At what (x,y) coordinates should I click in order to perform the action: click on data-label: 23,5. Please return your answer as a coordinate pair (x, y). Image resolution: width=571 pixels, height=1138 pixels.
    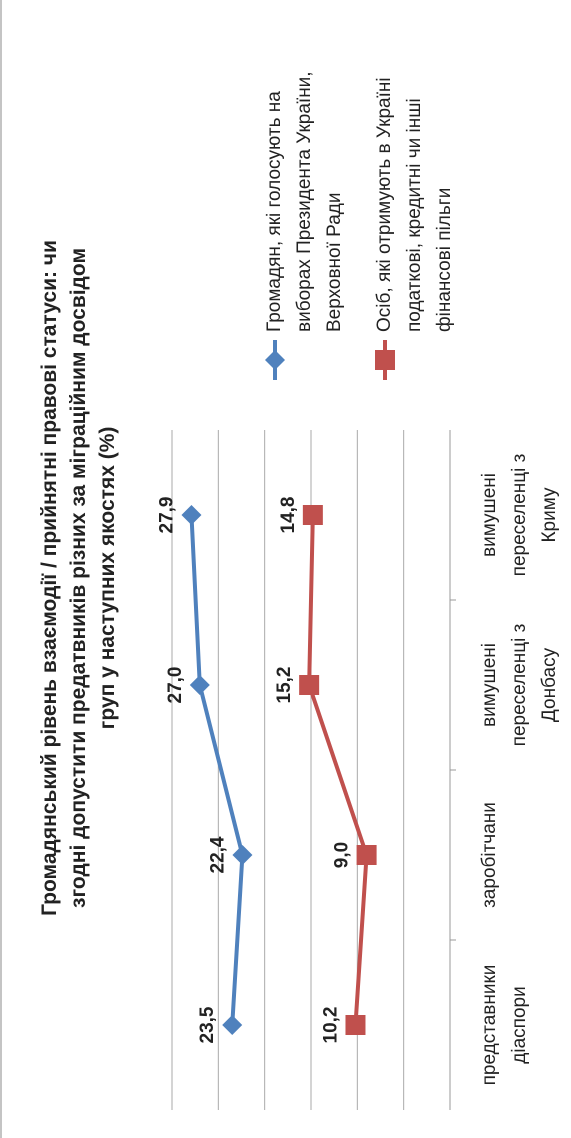
    Looking at the image, I should click on (207, 1024).